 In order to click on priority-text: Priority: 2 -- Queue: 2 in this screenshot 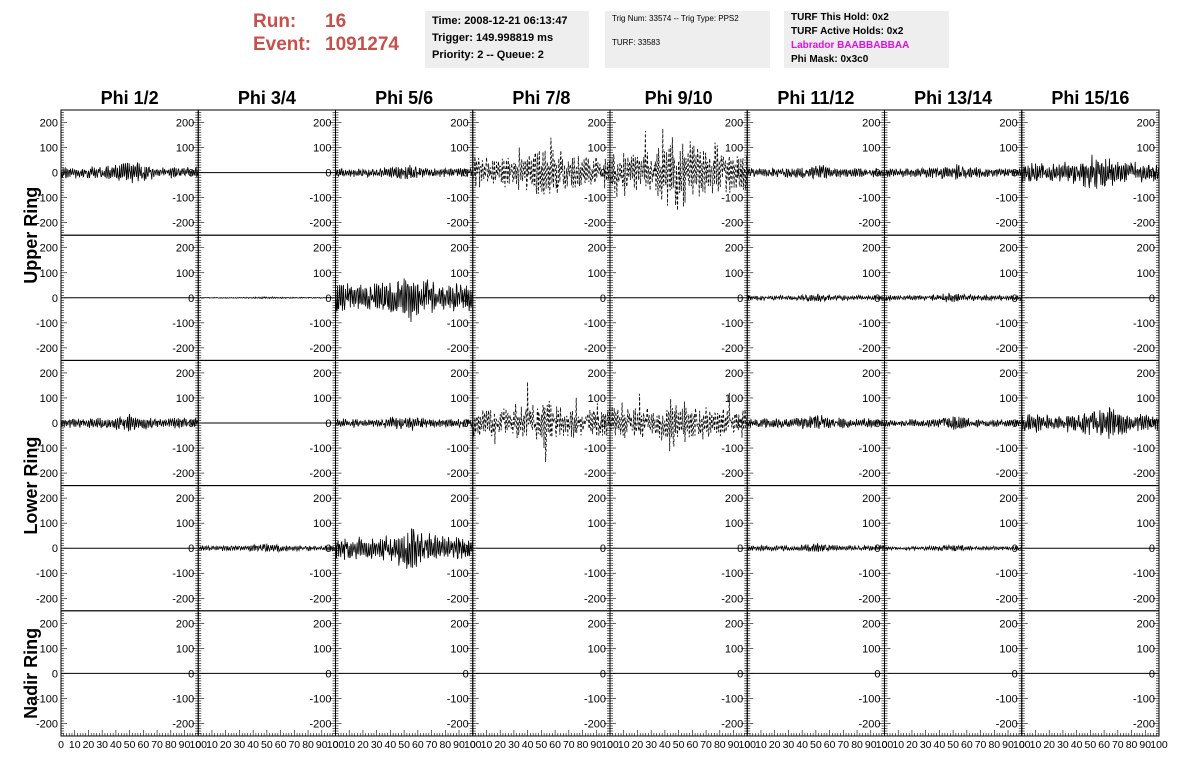, I will do `click(488, 55)`.